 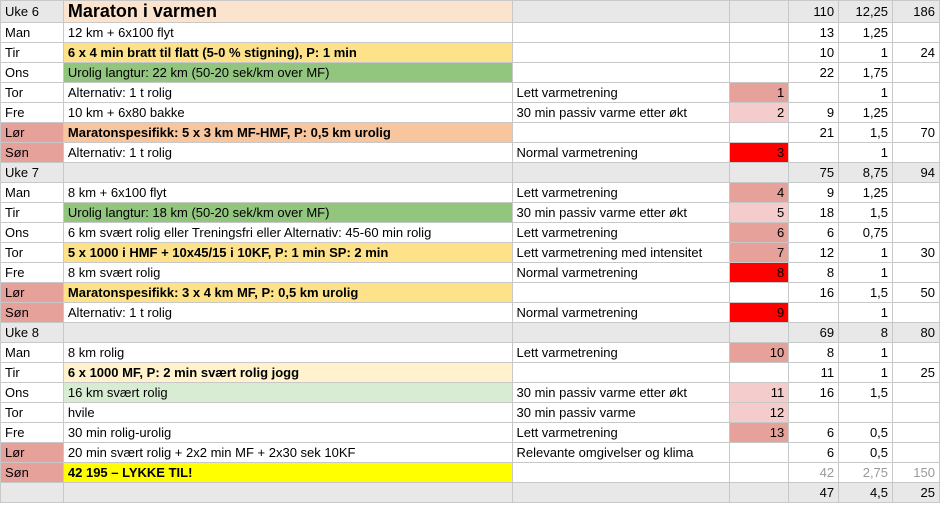 What do you see at coordinates (759, 252) in the screenshot?
I see `heat-number-cell: 7` at bounding box center [759, 252].